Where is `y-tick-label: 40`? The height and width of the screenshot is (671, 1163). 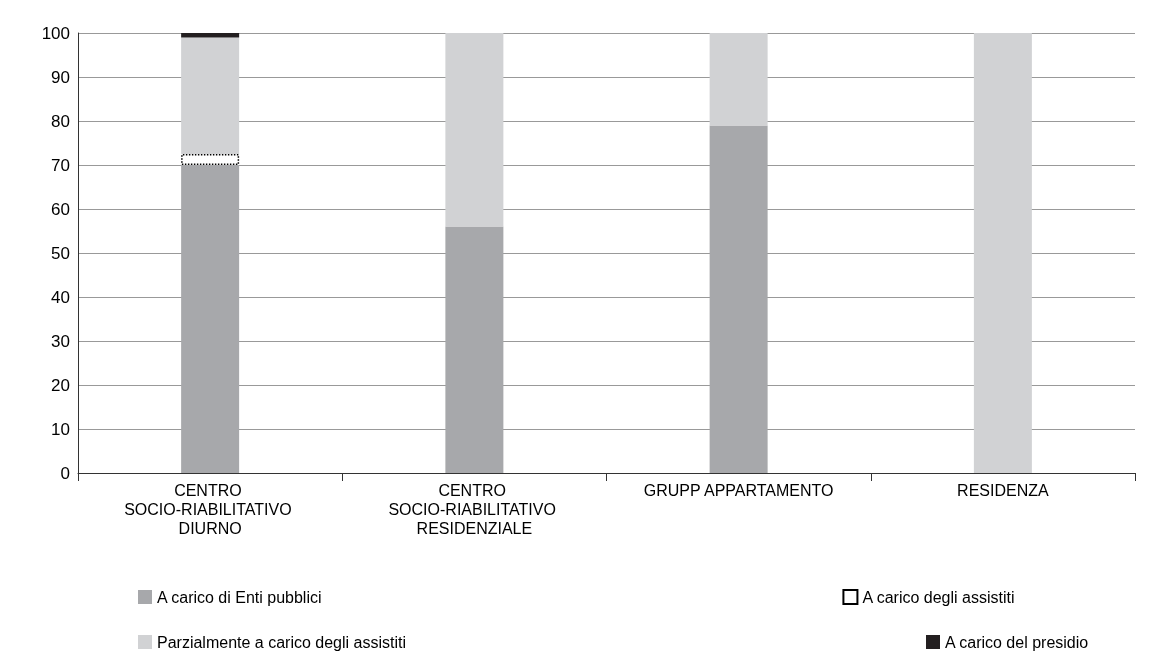
y-tick-label: 40 is located at coordinates (60, 297).